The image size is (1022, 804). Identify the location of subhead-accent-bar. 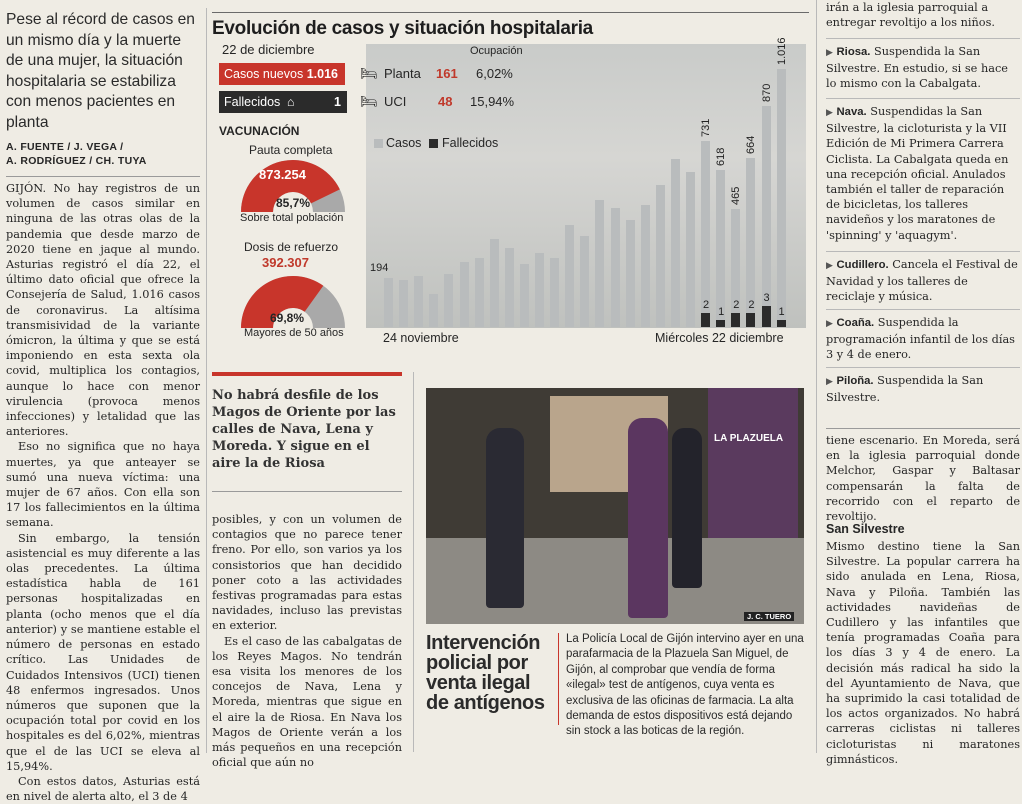
(307, 374).